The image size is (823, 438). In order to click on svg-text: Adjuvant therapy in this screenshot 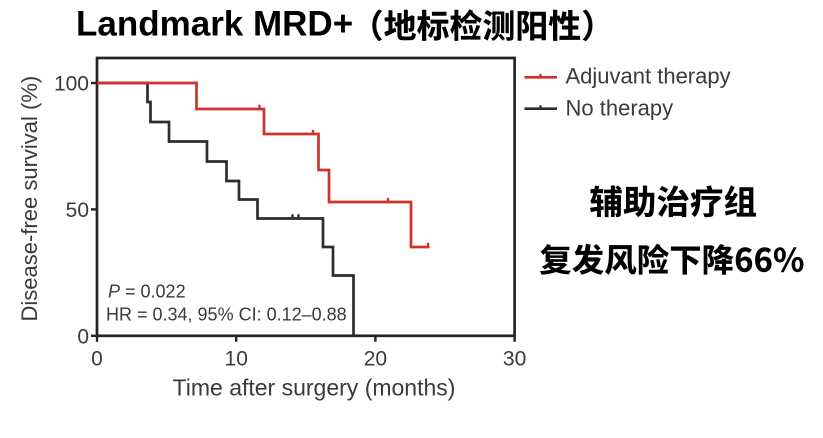, I will do `click(648, 76)`.